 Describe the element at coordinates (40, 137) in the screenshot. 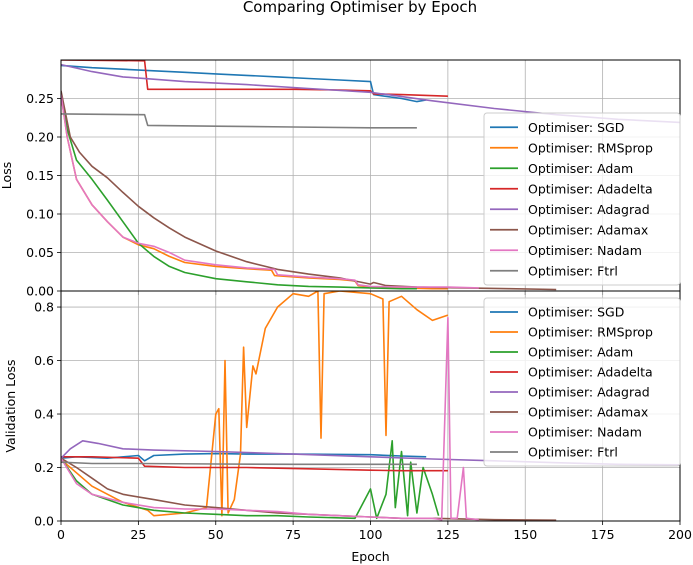

I see `y-tick-label: 0.20` at that location.